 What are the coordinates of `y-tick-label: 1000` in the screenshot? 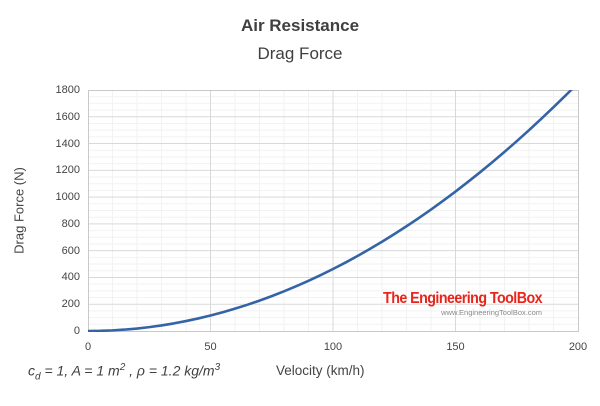 It's located at (67, 197).